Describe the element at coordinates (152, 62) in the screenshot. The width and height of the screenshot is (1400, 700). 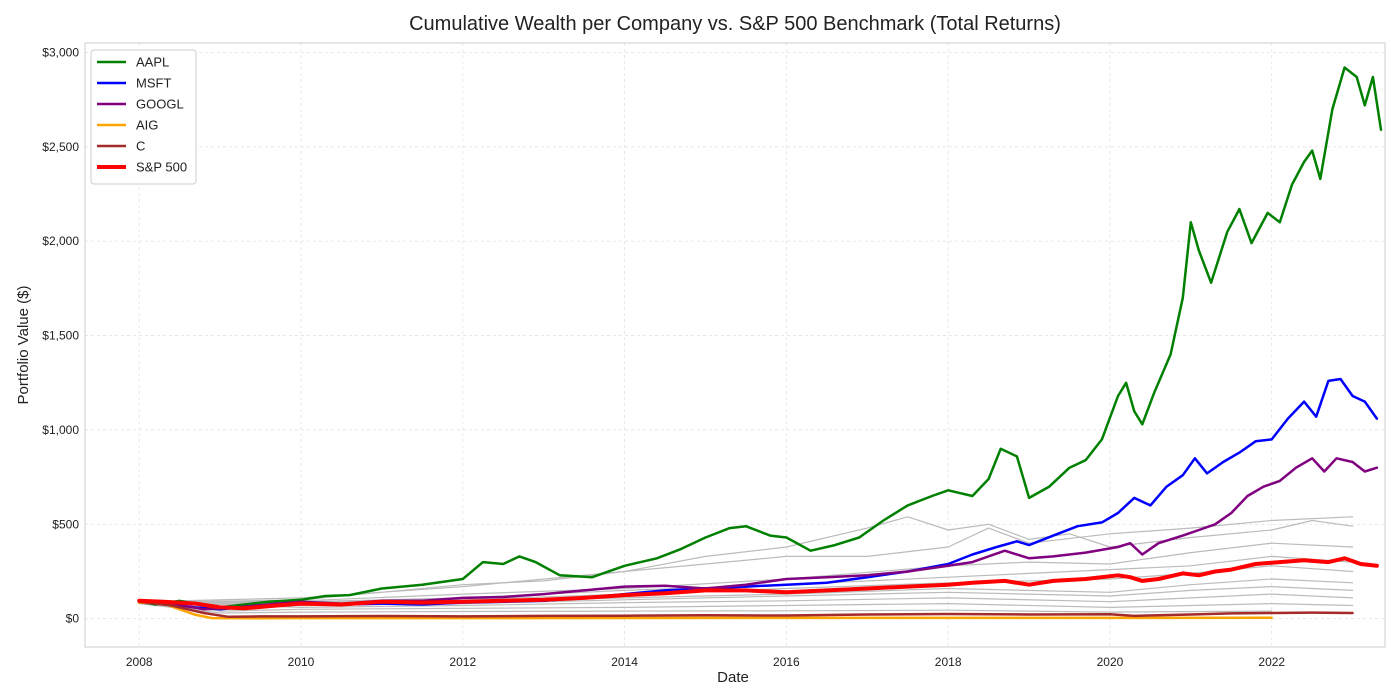
I see `legend-label-aapl: AAPL` at that location.